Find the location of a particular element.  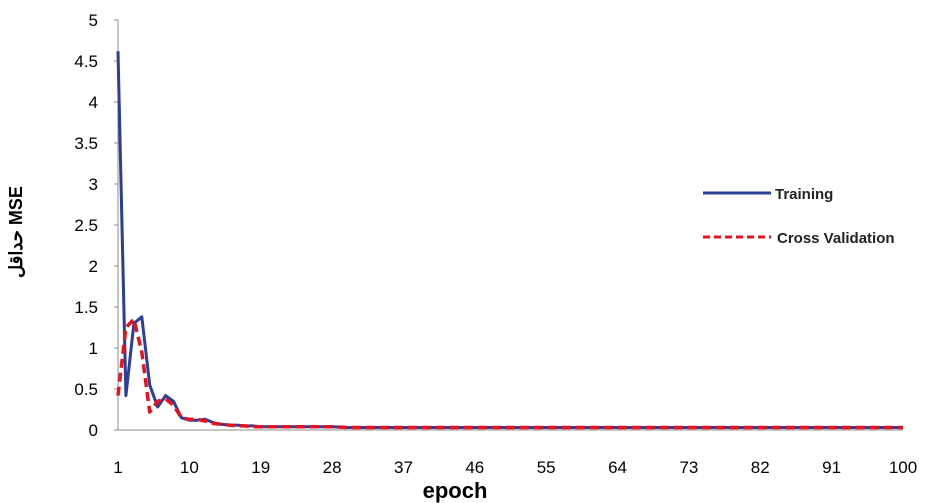

x-tick-label: 82 is located at coordinates (760, 467).